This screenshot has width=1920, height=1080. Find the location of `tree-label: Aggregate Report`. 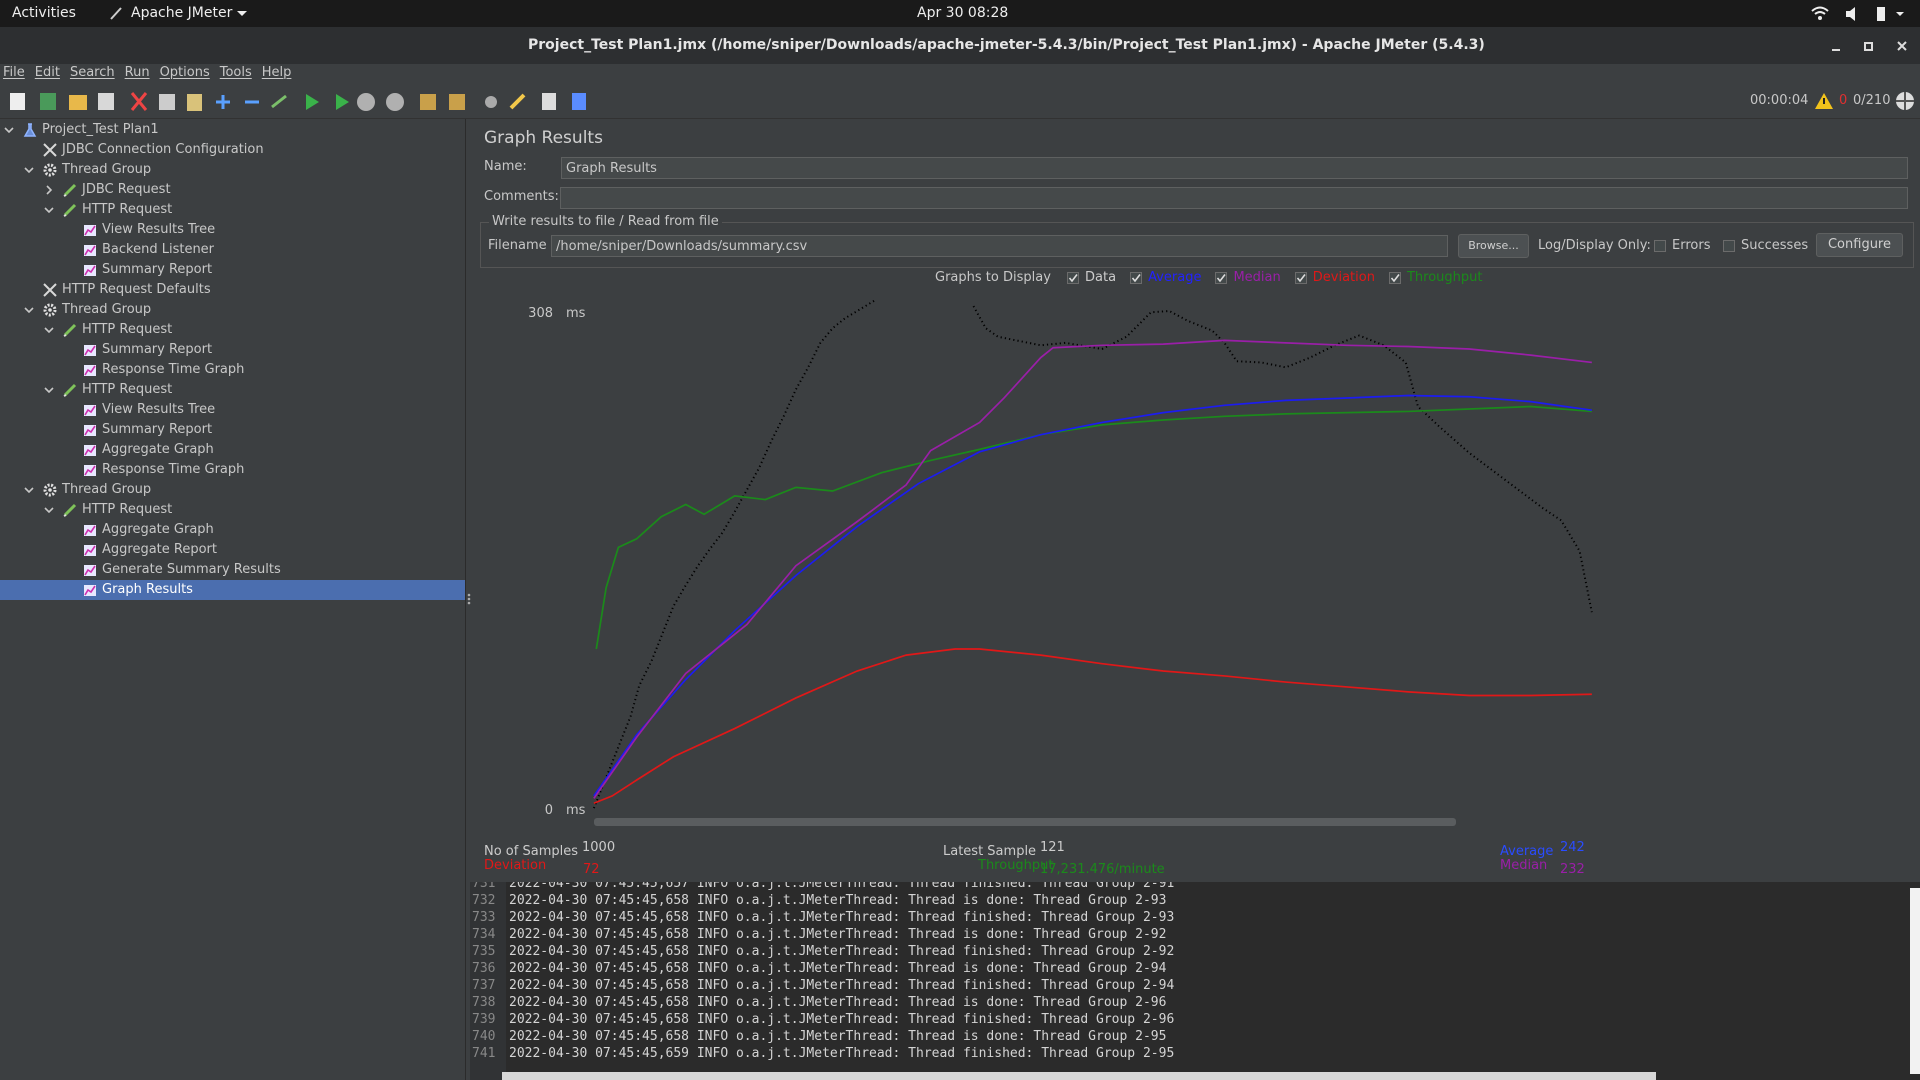

tree-label: Aggregate Report is located at coordinates (159, 549).